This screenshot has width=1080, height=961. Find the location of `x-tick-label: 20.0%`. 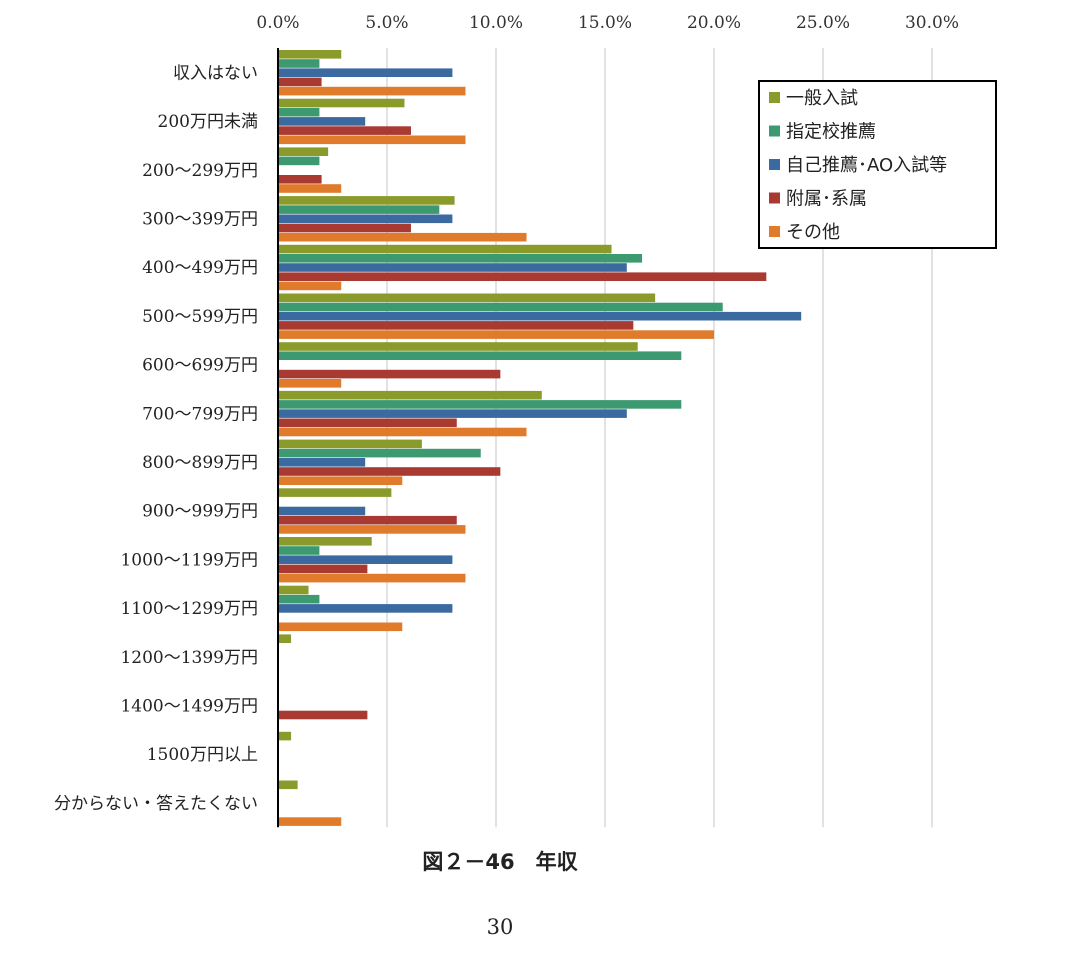

x-tick-label: 20.0% is located at coordinates (714, 23).